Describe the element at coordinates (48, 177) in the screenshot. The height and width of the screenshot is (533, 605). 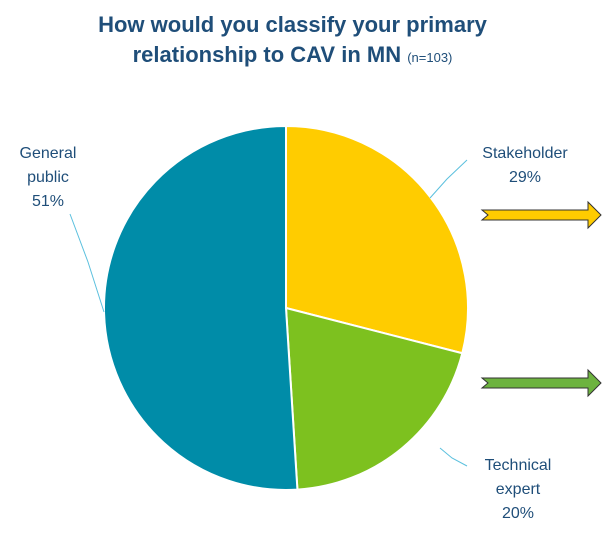
I see `slice-category-label: public` at that location.